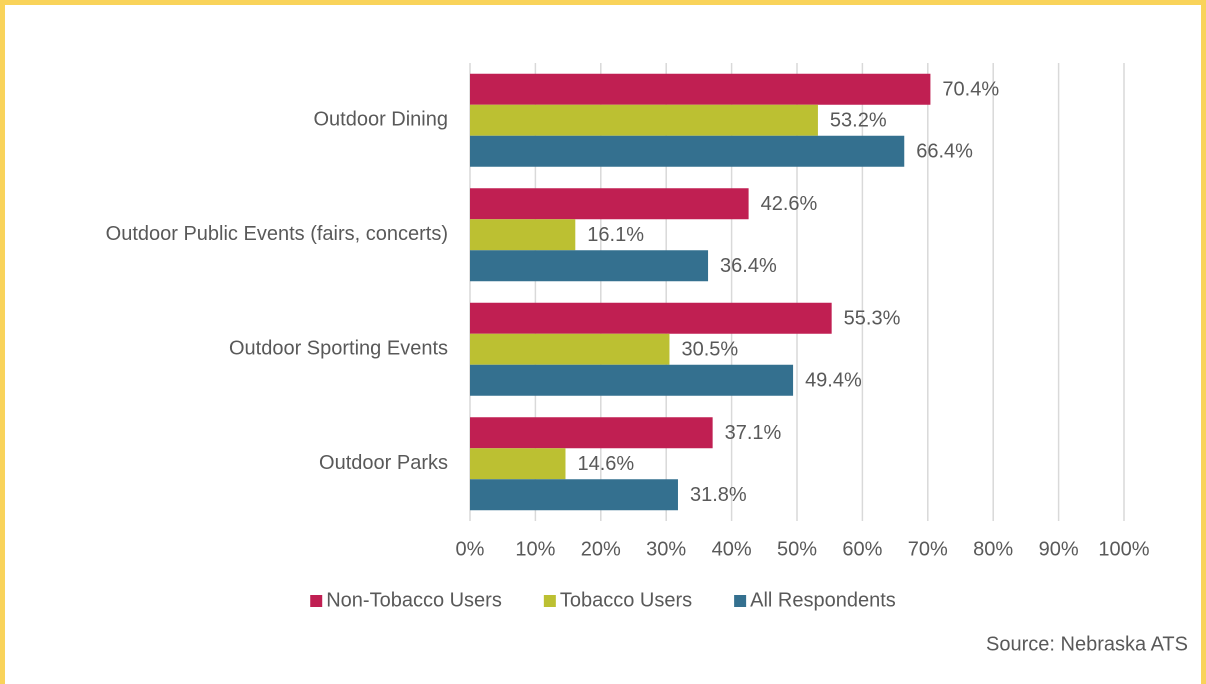  What do you see at coordinates (605, 464) in the screenshot?
I see `value-label: 14.6%` at bounding box center [605, 464].